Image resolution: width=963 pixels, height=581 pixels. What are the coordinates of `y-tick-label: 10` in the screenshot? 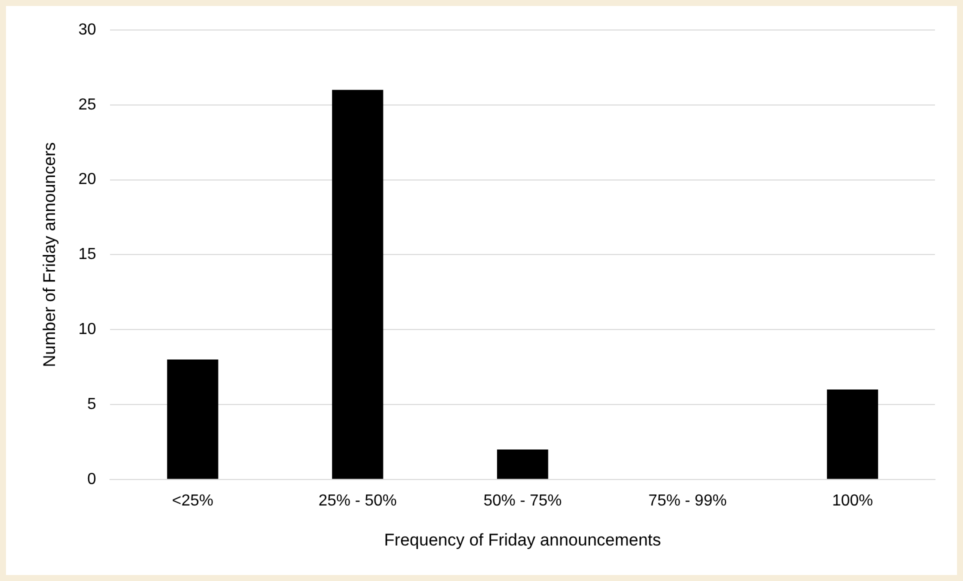 It's located at (87, 329).